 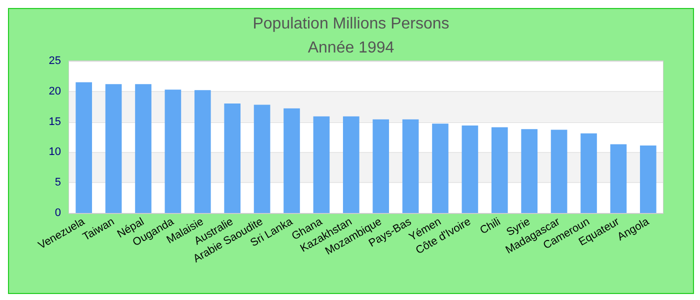 What do you see at coordinates (351, 48) in the screenshot?
I see `chart-subtitle: Année 1994` at bounding box center [351, 48].